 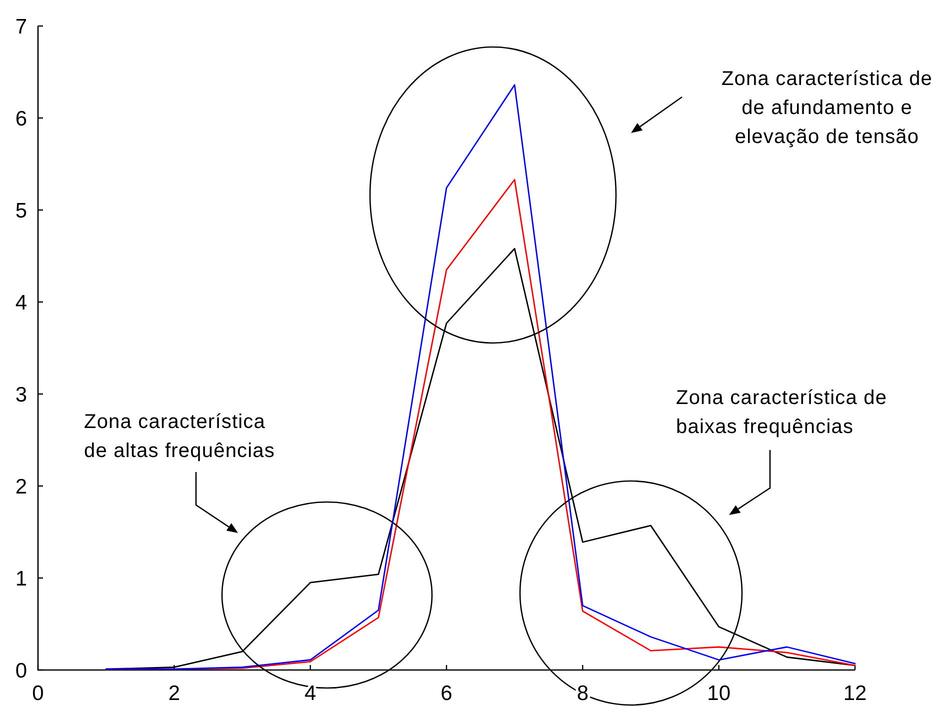 What do you see at coordinates (174, 693) in the screenshot?
I see `x-tick-label: 2` at bounding box center [174, 693].